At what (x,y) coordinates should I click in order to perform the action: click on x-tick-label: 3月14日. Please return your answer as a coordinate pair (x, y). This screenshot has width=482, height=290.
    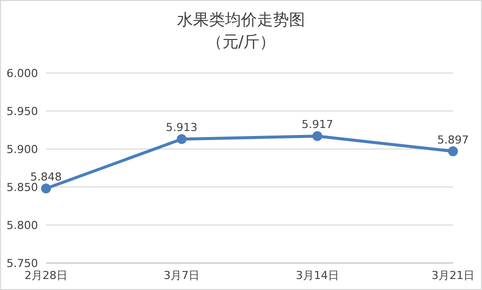
    Looking at the image, I should click on (317, 275).